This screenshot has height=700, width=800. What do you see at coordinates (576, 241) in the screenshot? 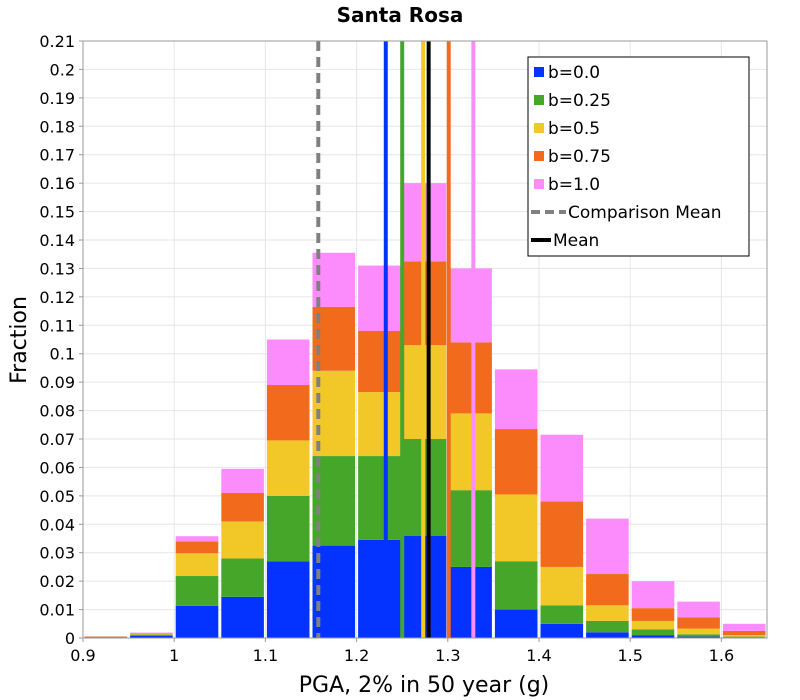
I see `legend-label: Mean` at bounding box center [576, 241].